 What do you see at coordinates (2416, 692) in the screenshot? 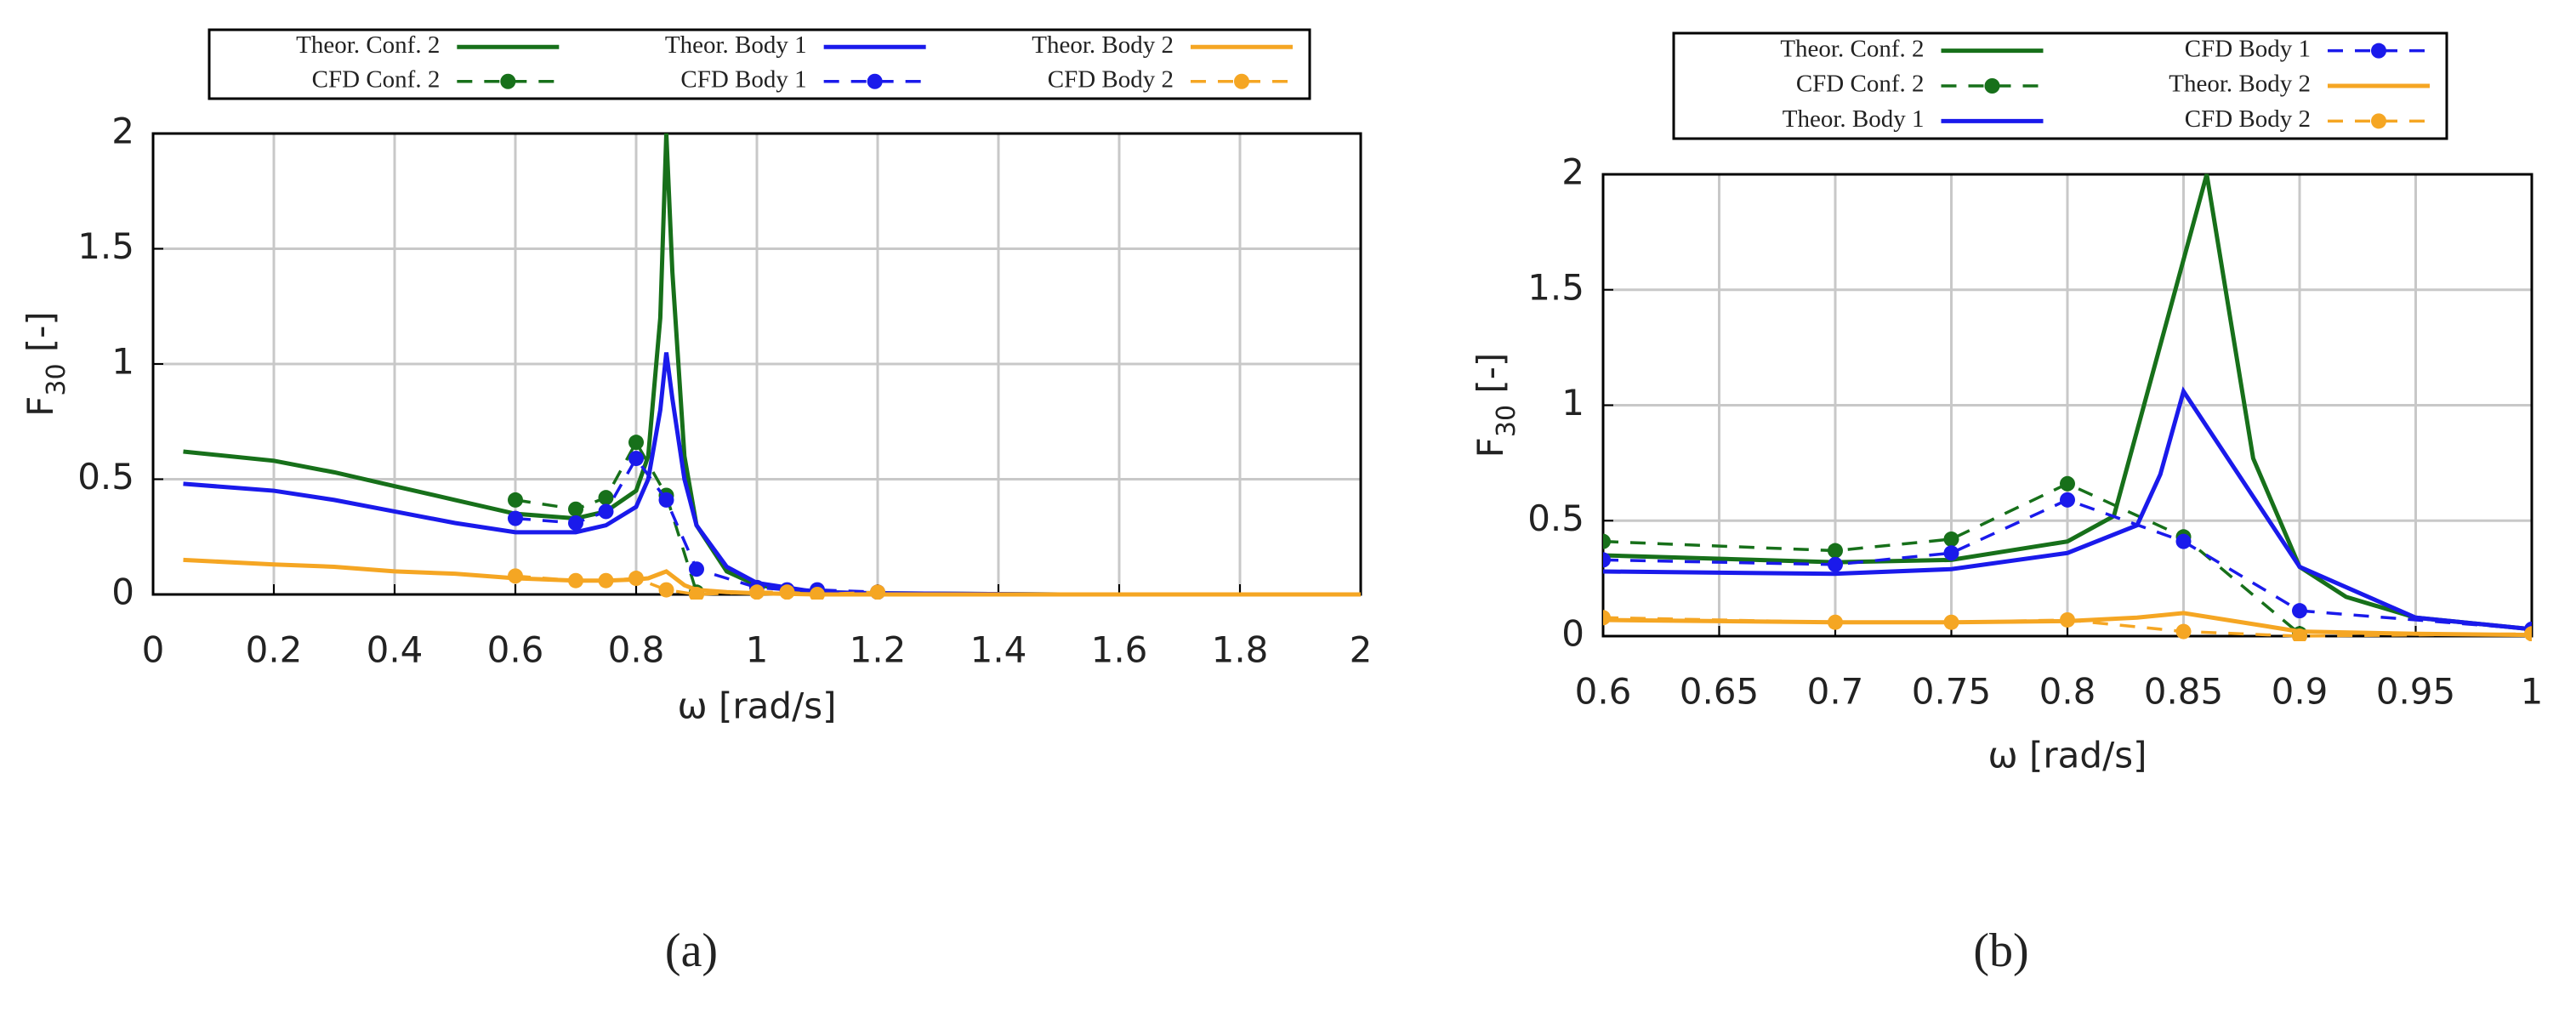
I see `x-tick-label: 0.95` at bounding box center [2416, 692].